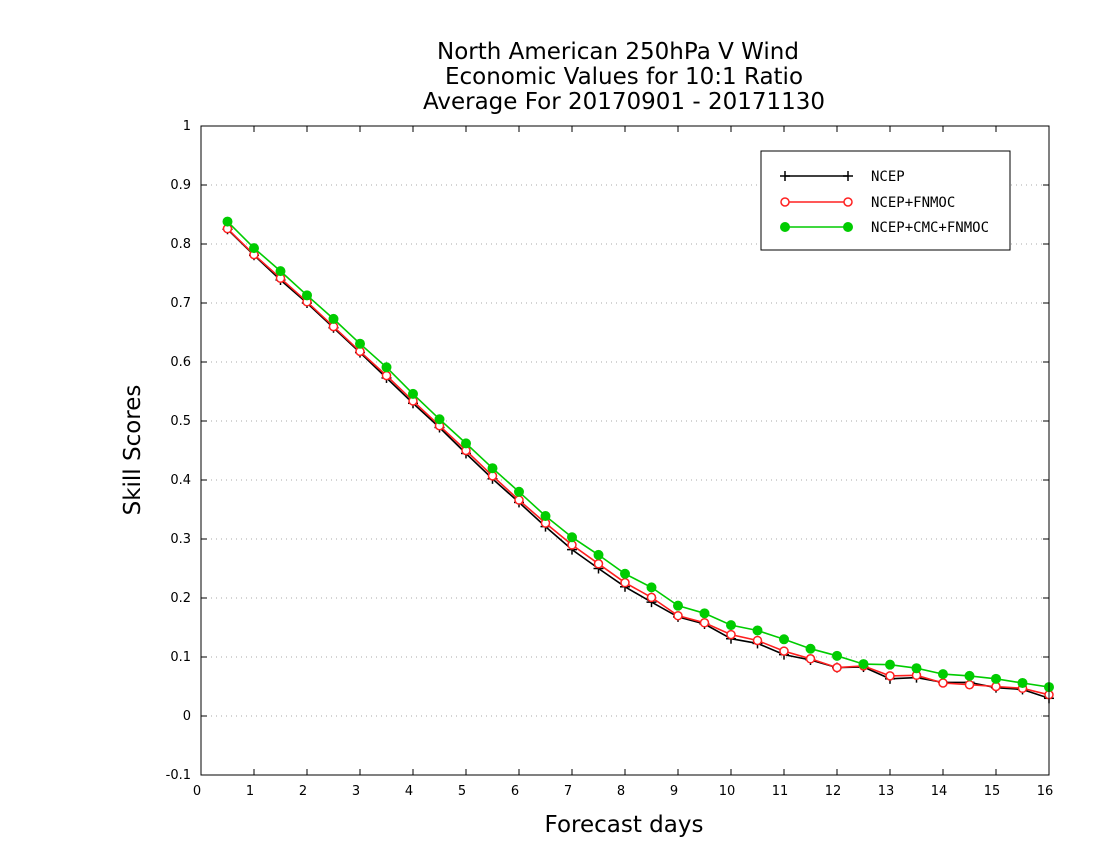  What do you see at coordinates (1045, 791) in the screenshot?
I see `x-tick-label: 16` at bounding box center [1045, 791].